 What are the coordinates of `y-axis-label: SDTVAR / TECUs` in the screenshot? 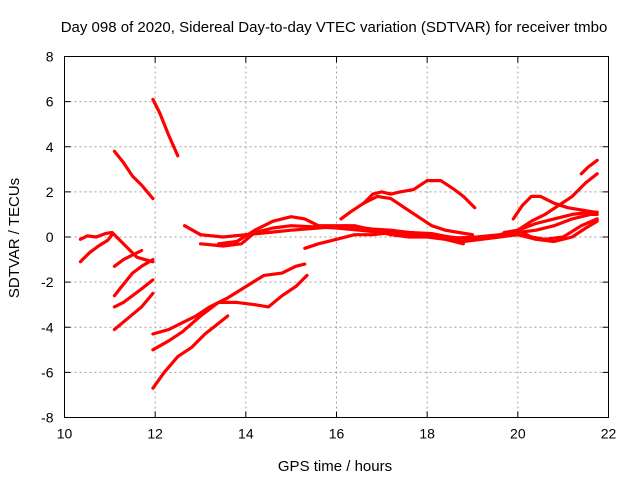 It's located at (14, 238).